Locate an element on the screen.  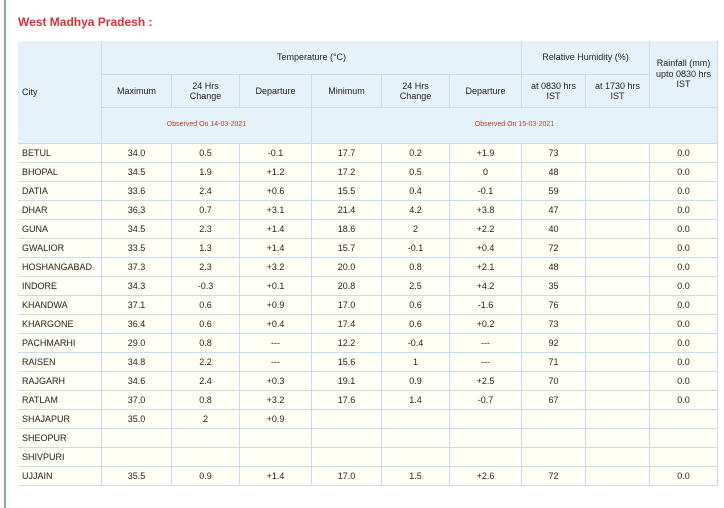
data-cell: 2.3 is located at coordinates (206, 229).